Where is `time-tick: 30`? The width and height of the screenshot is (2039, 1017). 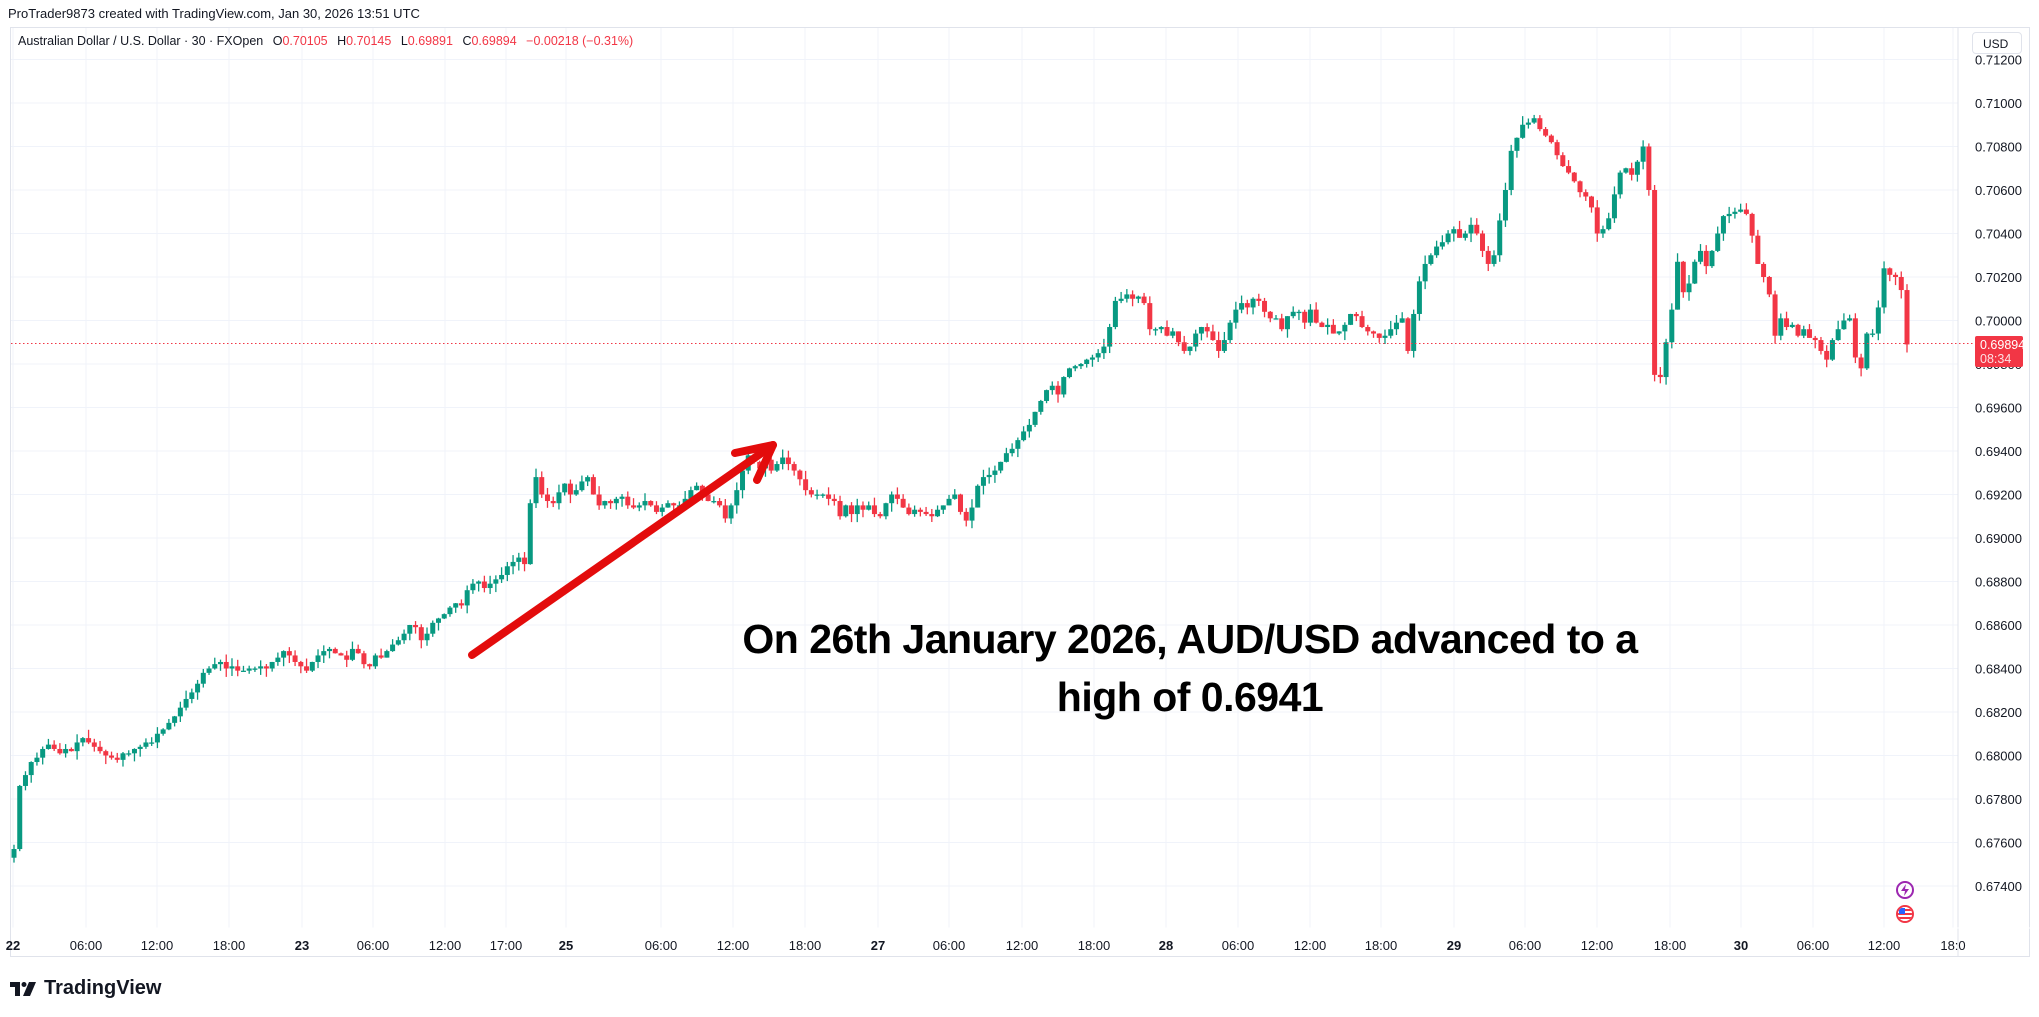
time-tick: 30 is located at coordinates (1741, 945).